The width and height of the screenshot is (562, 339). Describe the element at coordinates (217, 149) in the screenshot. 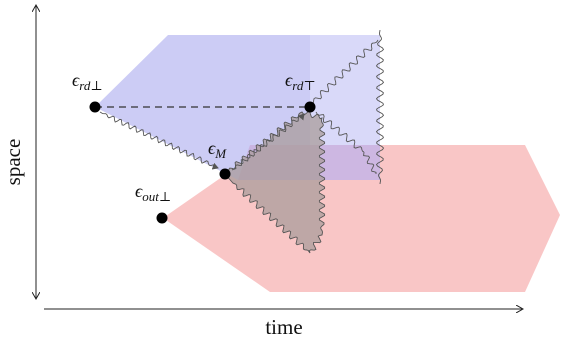

I see `label-m: ϵM` at that location.